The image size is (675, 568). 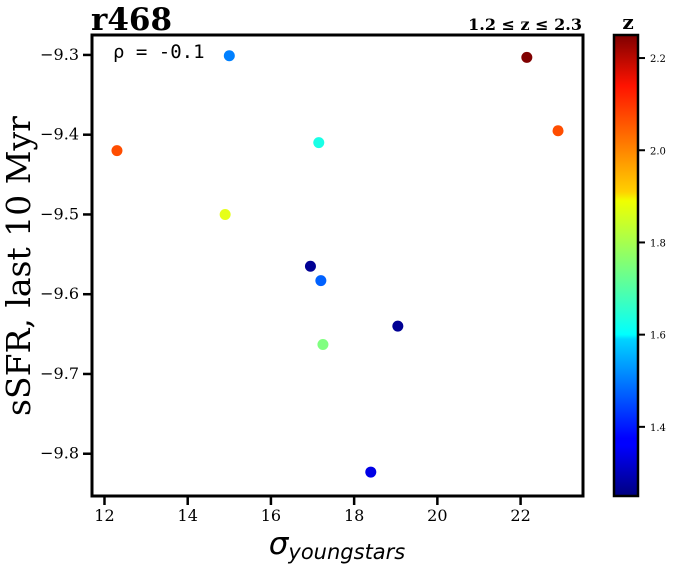 What do you see at coordinates (271, 515) in the screenshot?
I see `x-tick-label: 16` at bounding box center [271, 515].